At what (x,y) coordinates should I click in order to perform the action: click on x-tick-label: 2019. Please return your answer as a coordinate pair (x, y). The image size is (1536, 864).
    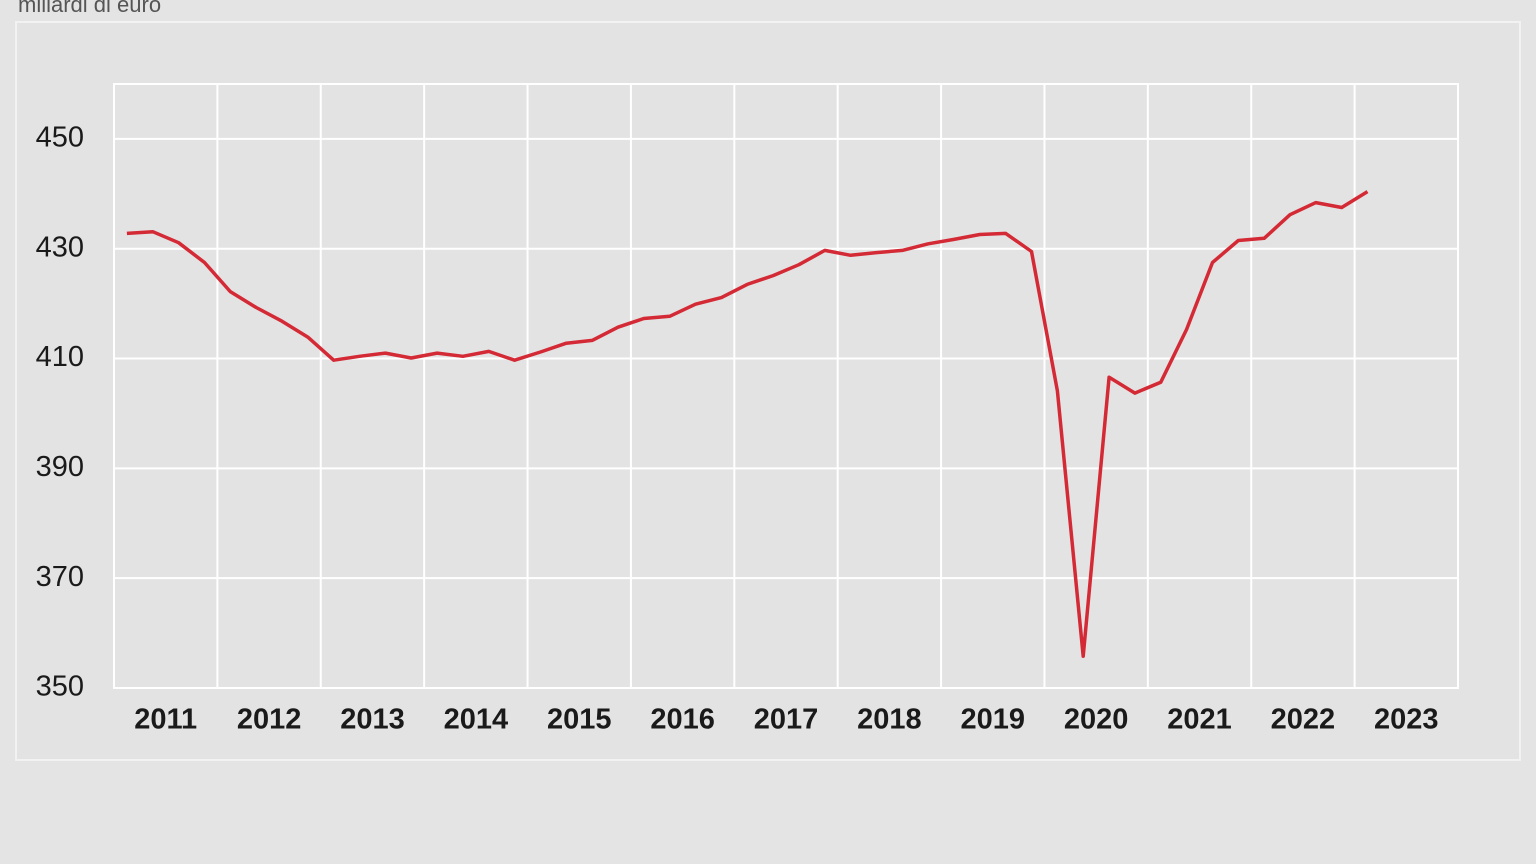
    Looking at the image, I should click on (993, 720).